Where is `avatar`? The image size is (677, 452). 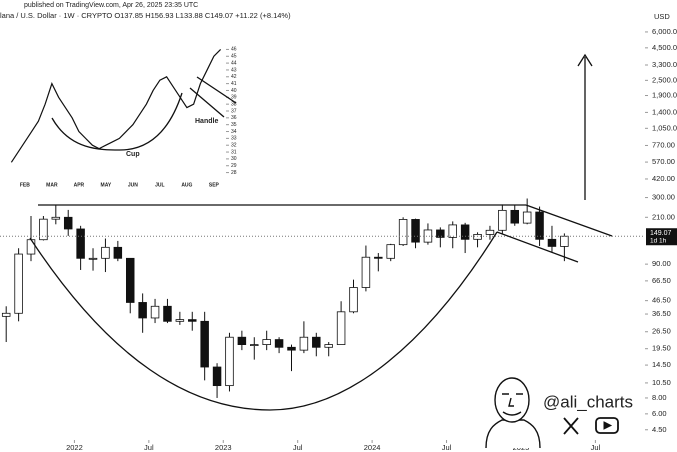 avatar is located at coordinates (513, 413).